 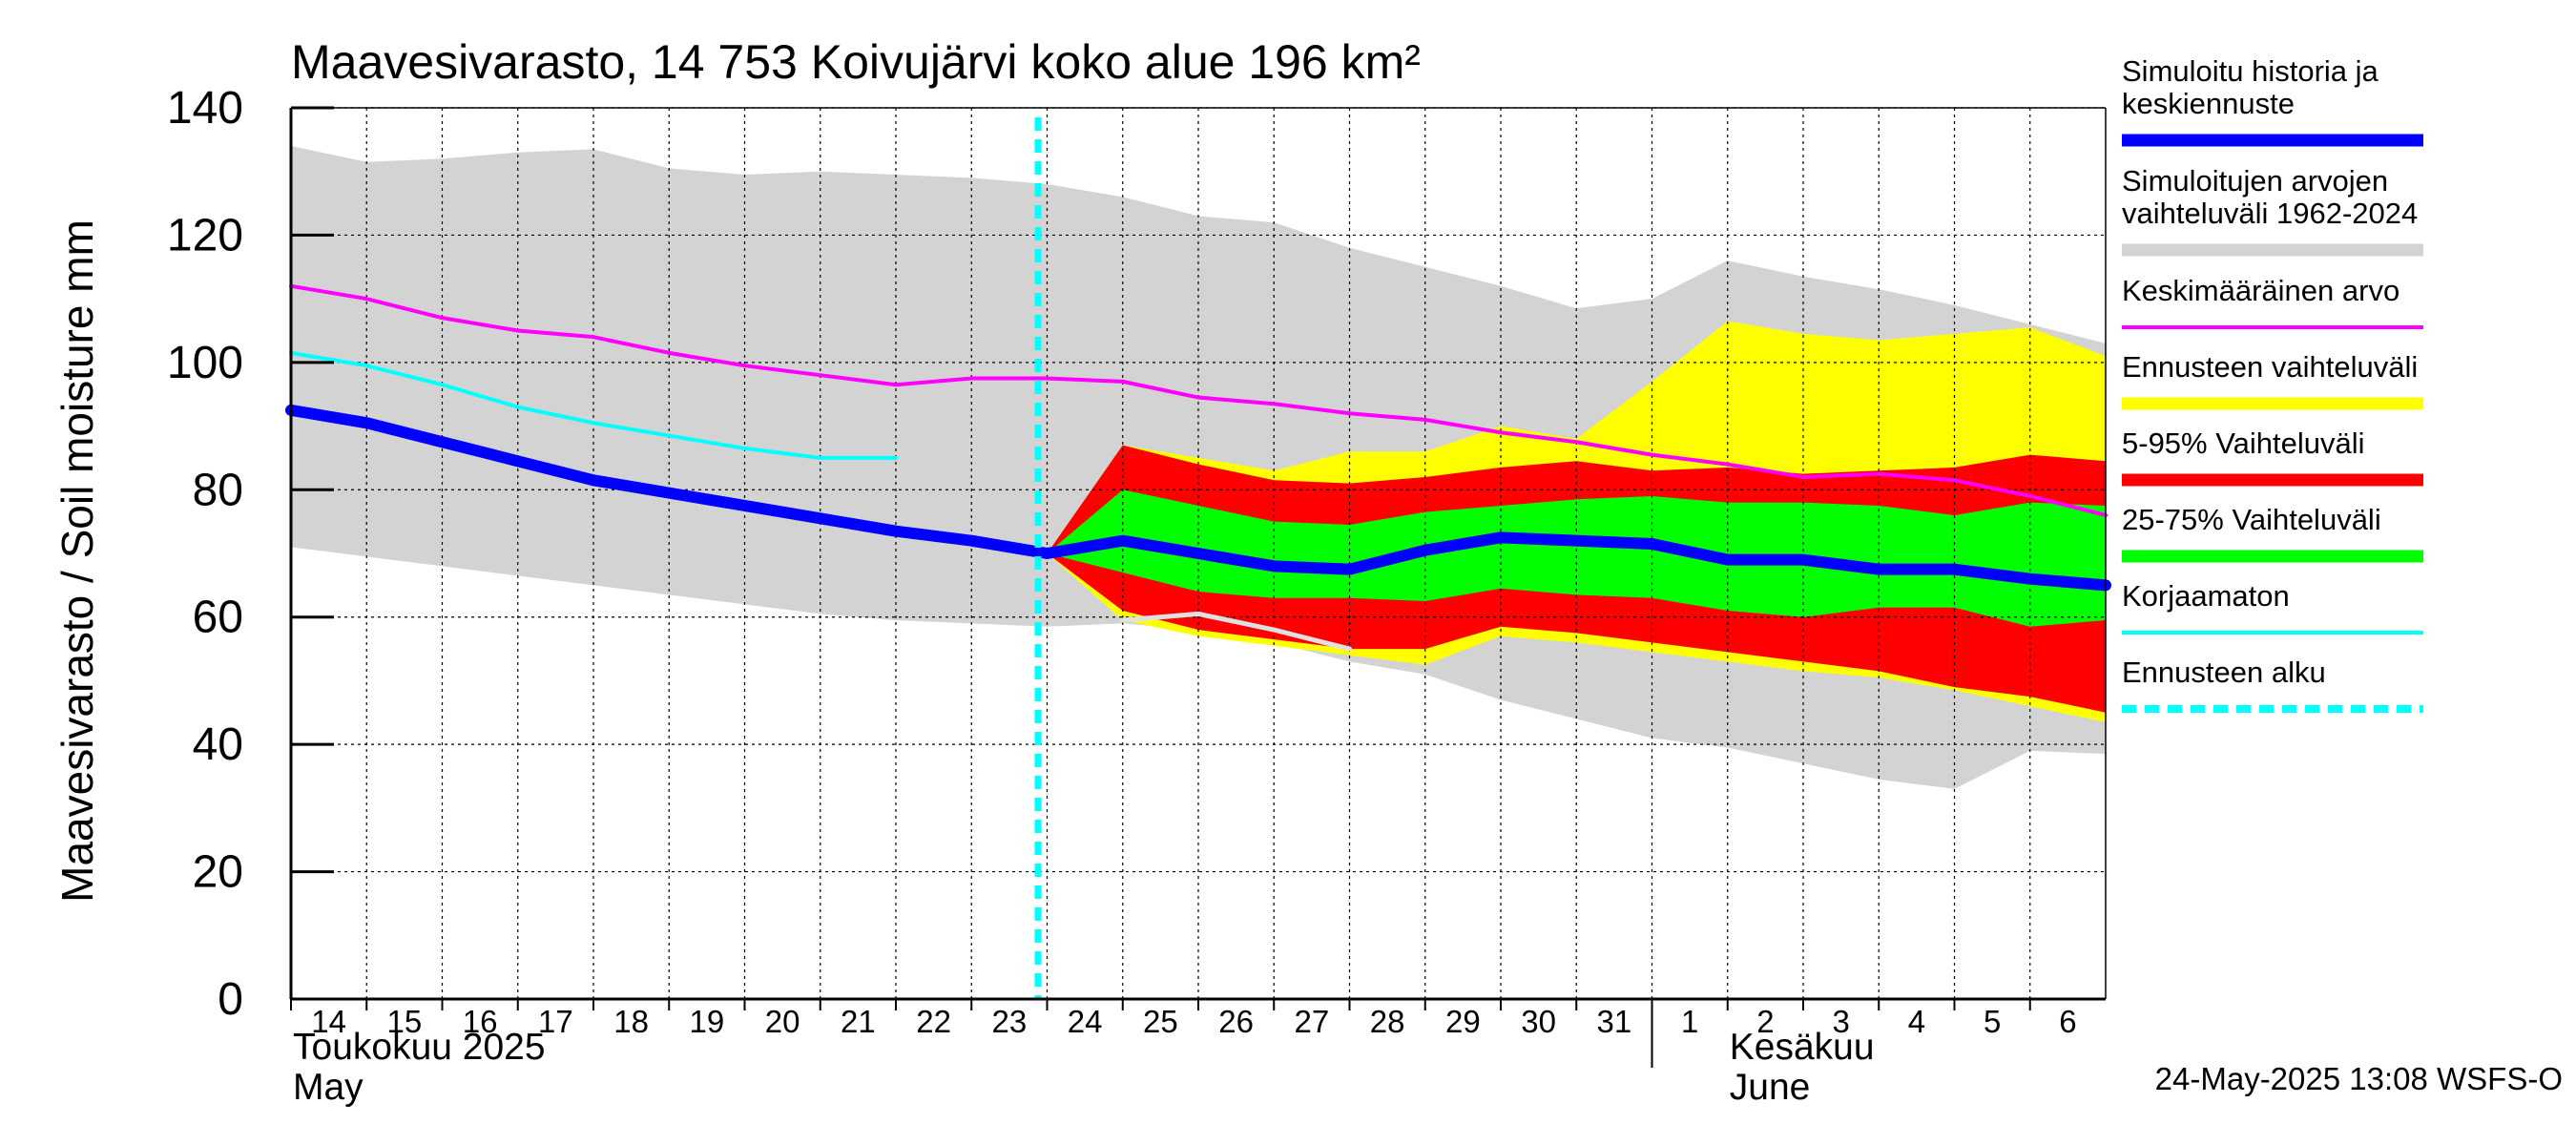 What do you see at coordinates (205, 109) in the screenshot?
I see `y-tick-label: 140` at bounding box center [205, 109].